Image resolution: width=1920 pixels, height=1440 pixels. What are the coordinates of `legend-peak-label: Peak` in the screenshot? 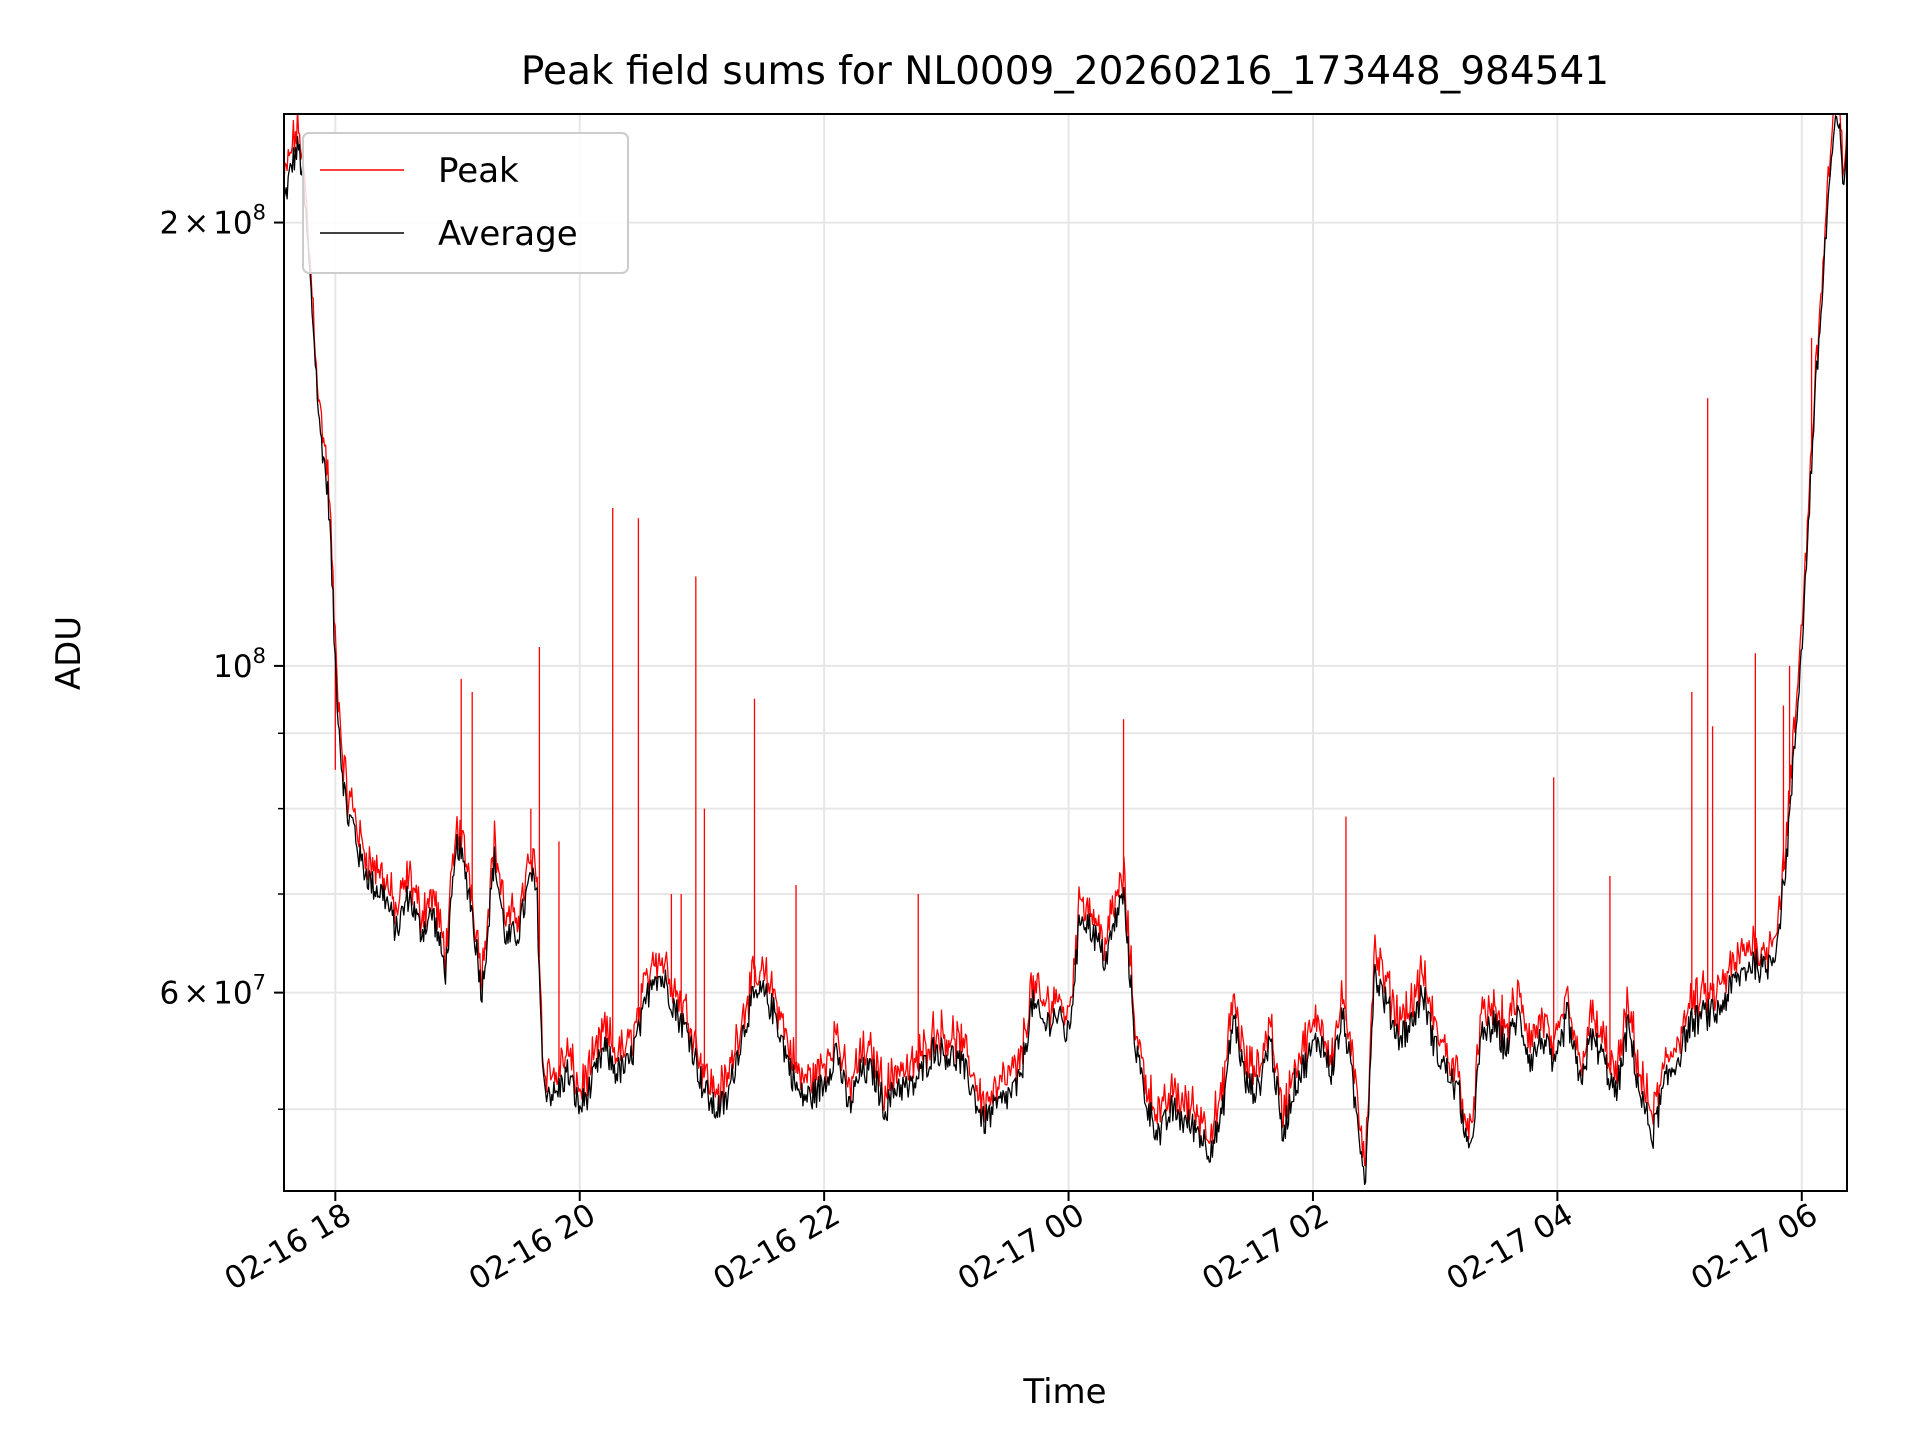 It's located at (478, 171).